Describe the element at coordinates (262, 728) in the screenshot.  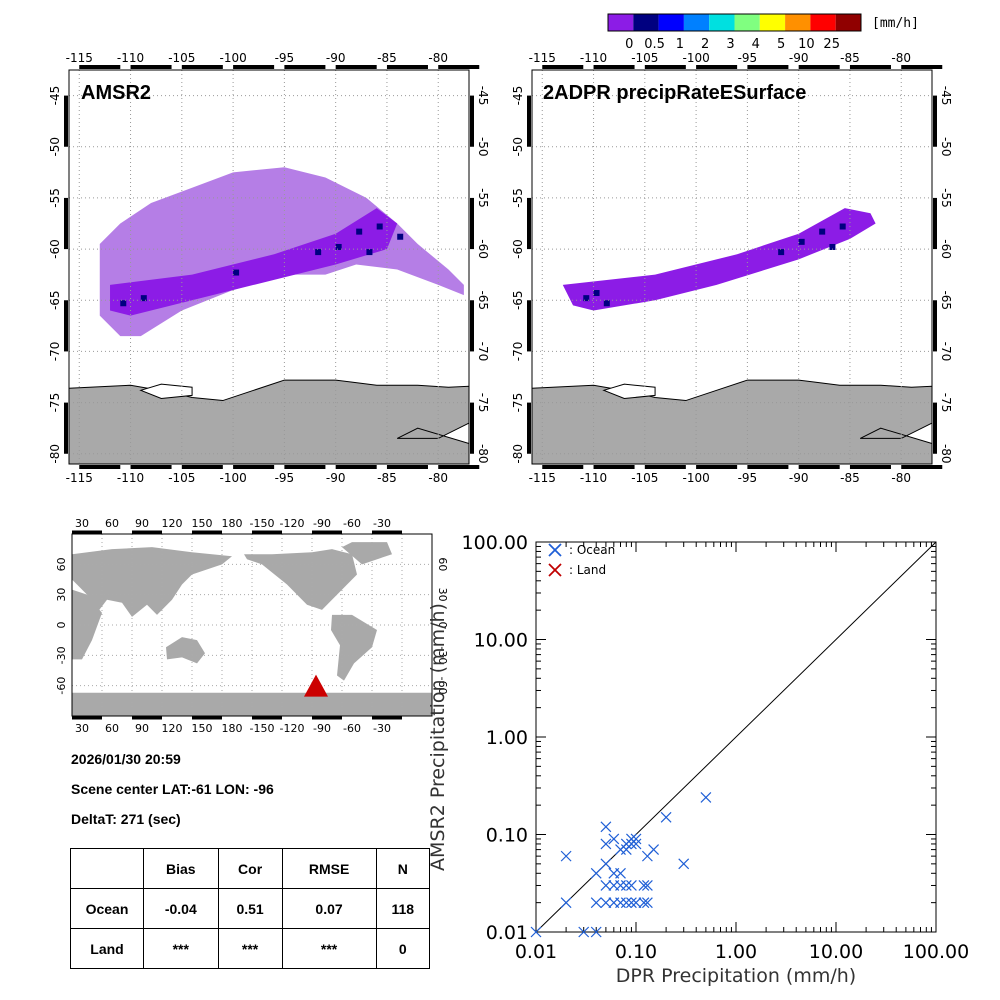
I see `world-lon-tick-bottom: -150` at that location.